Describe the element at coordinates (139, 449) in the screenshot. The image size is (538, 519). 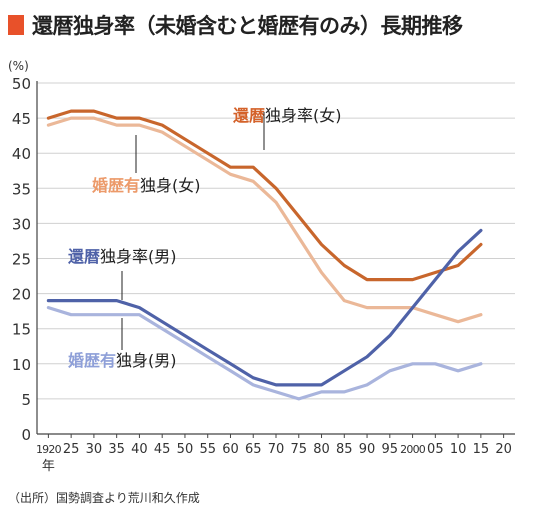
I see `x-tick-label-40: 40` at that location.